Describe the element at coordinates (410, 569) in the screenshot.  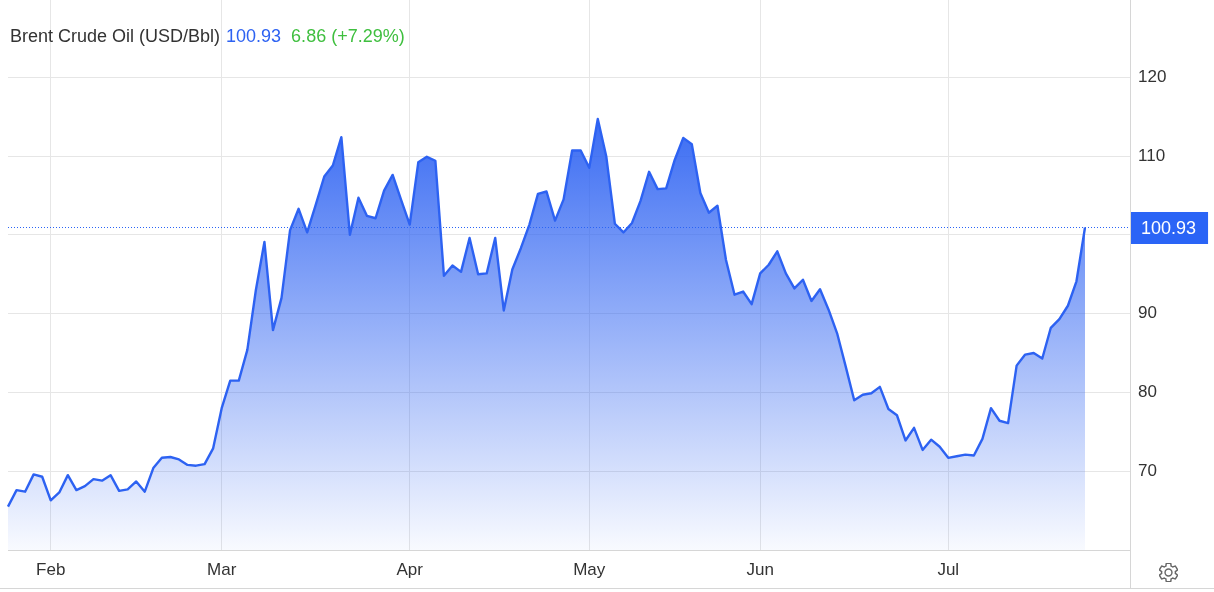
I see `x-tick-label: Apr` at that location.